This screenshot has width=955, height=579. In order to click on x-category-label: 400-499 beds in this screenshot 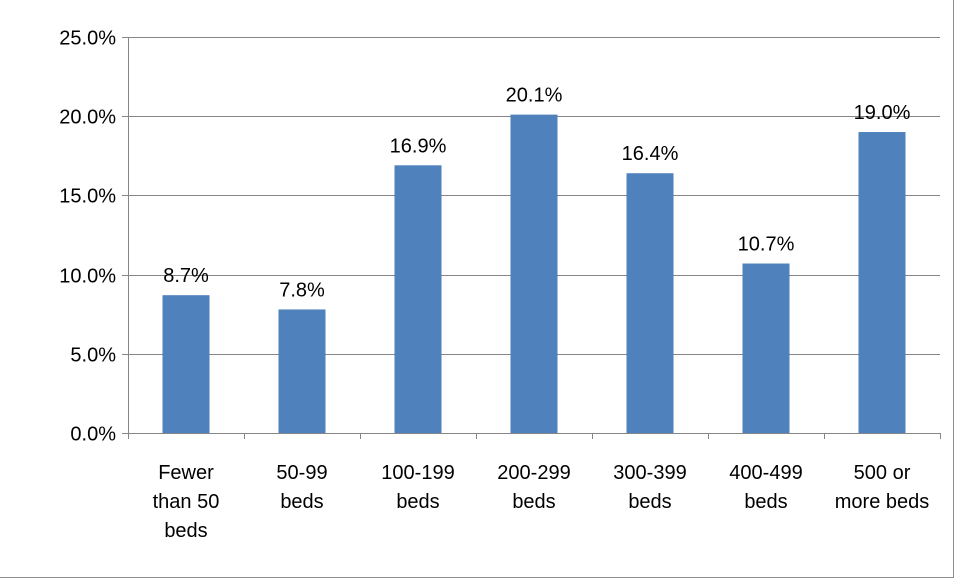, I will do `click(765, 487)`.